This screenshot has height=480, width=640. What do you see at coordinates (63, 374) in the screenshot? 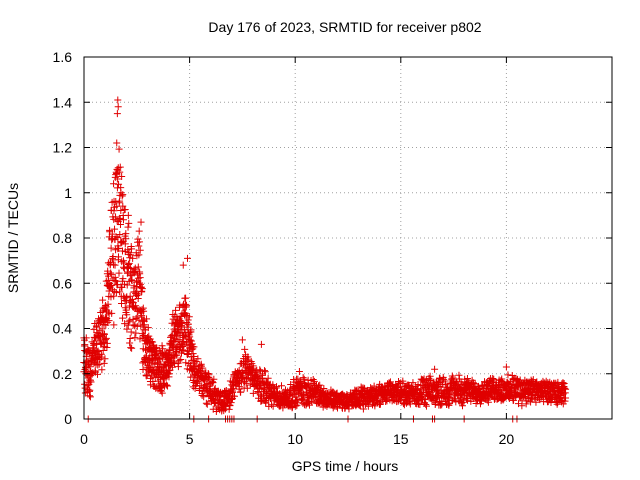
I see `y-tick-label: 0.2` at bounding box center [63, 374].